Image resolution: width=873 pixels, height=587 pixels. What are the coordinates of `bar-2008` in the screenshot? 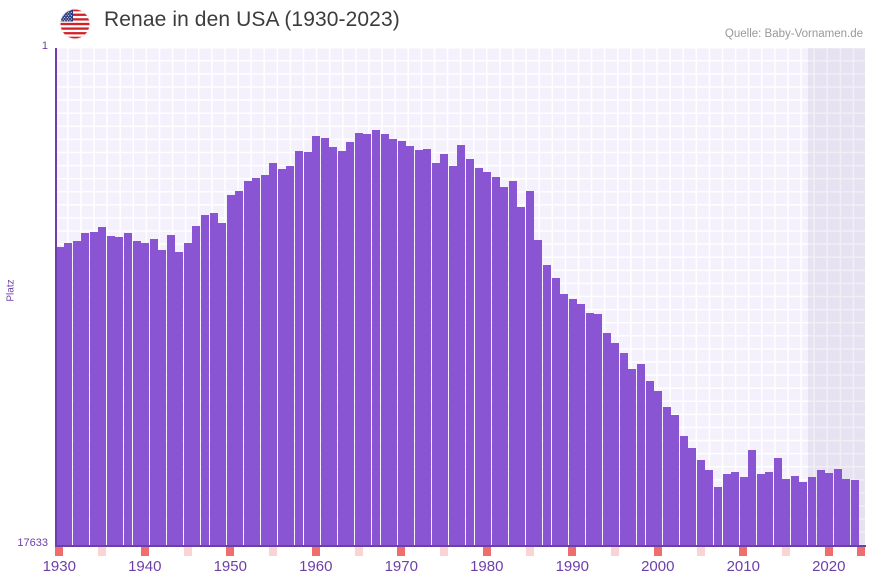 It's located at (726, 510).